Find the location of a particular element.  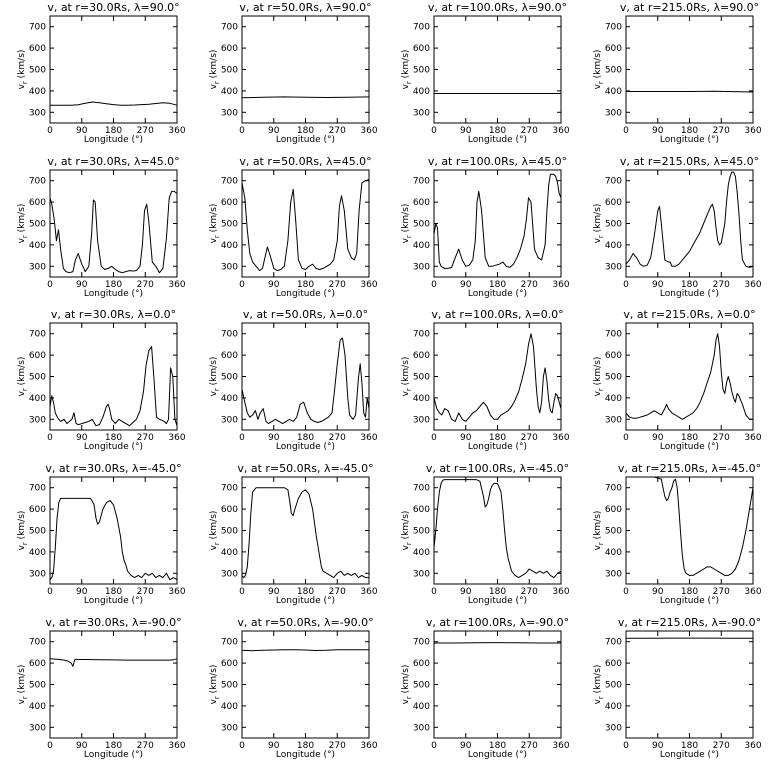

chart-title: v, at r=50.0Rs, λ=90.0° is located at coordinates (305, 7).